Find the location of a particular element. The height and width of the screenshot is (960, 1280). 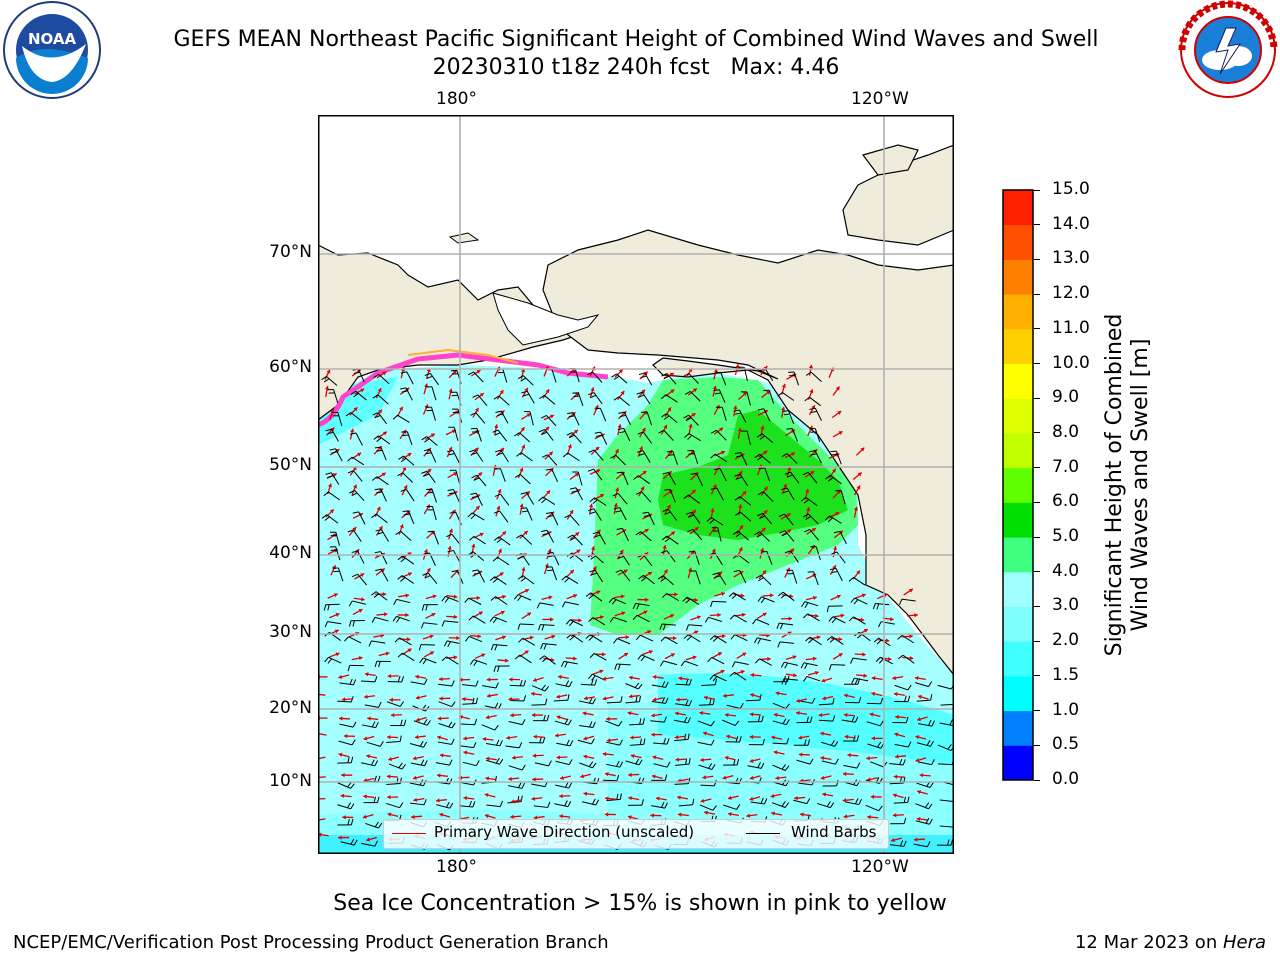

lat-label-40n: 40°N is located at coordinates (290, 553).